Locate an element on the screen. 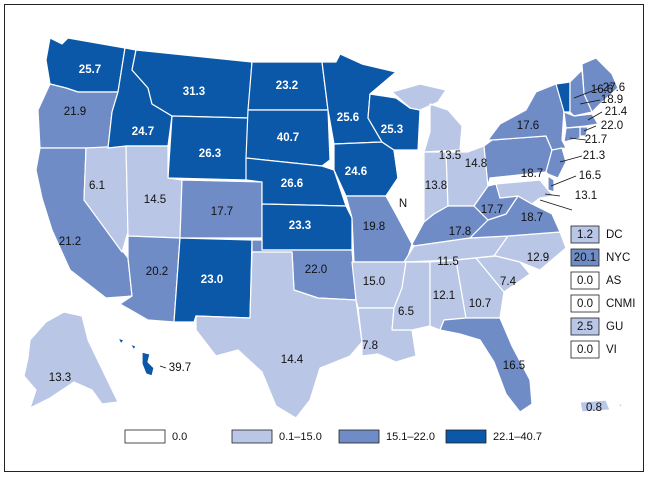  state-value-MI: 13.5 is located at coordinates (450, 156).